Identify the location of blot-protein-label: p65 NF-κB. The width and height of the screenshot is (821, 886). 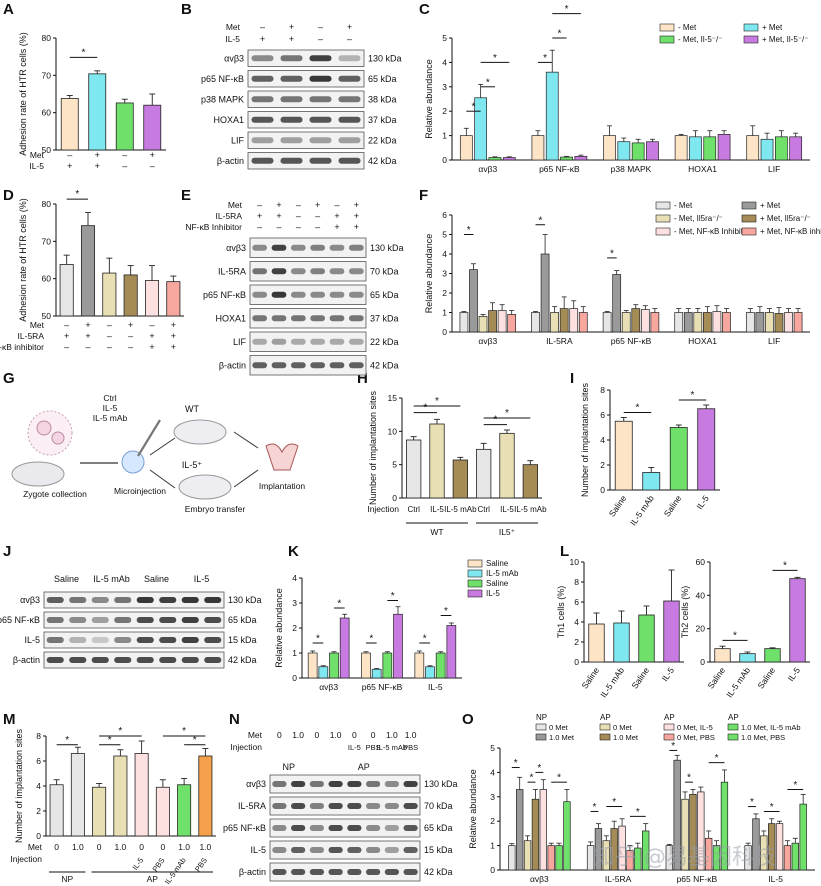
(244, 828).